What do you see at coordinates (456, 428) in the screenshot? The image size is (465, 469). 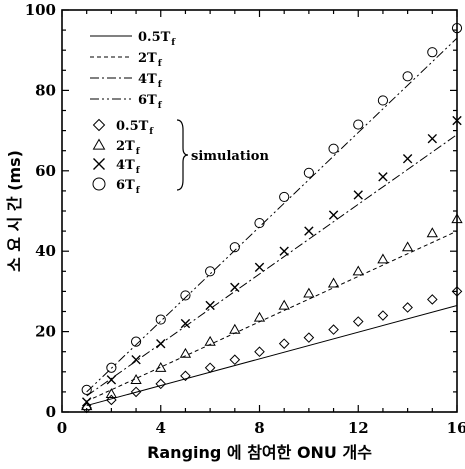 I see `x-tick-label: 16` at bounding box center [456, 428].